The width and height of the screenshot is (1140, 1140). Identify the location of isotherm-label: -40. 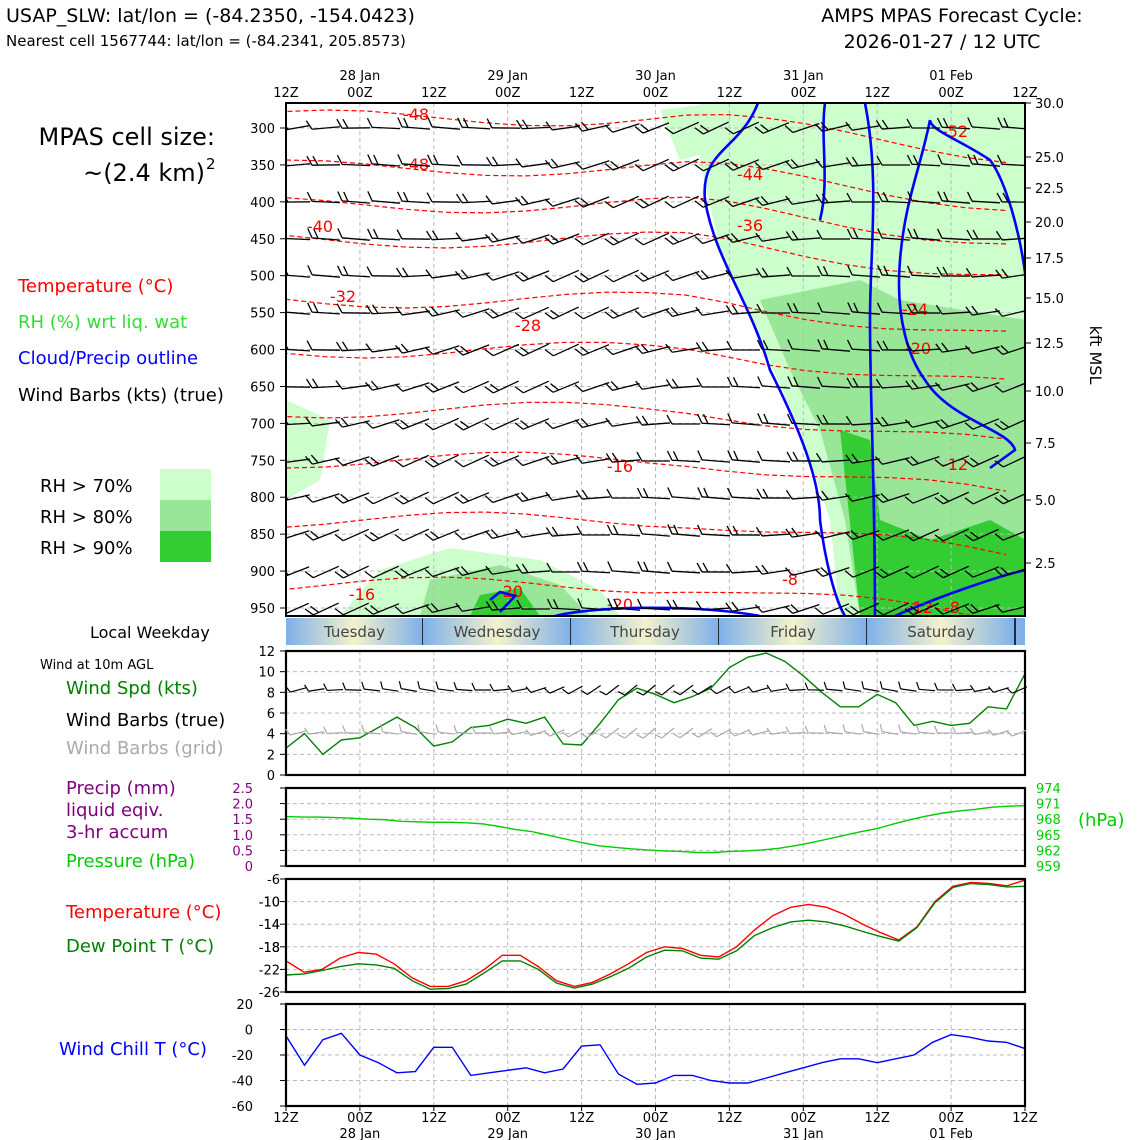
(320, 226).